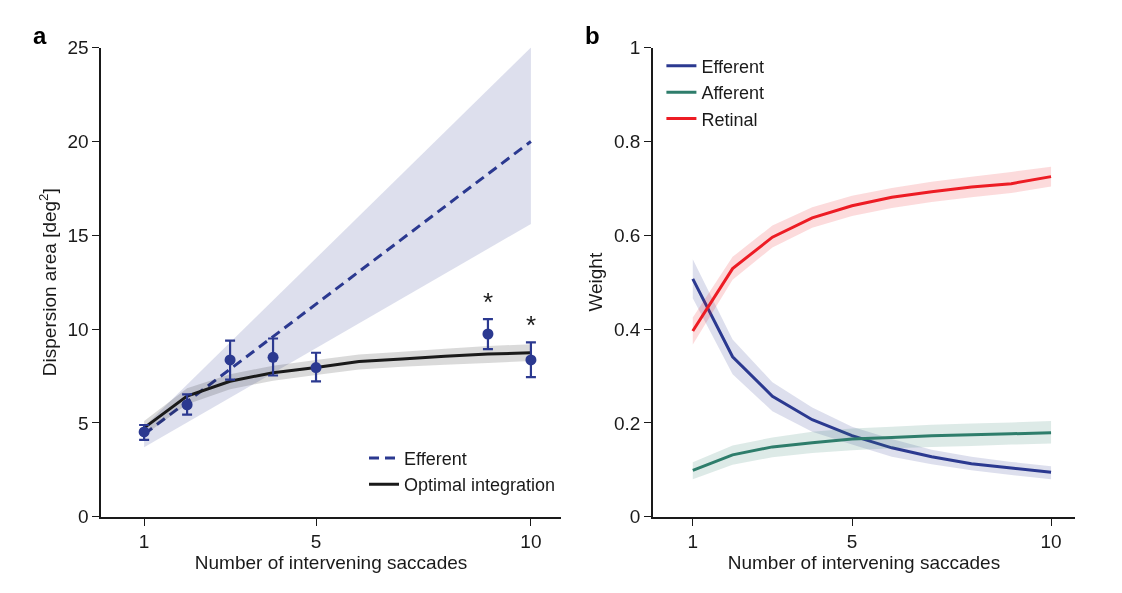 This screenshot has height=593, width=1122. What do you see at coordinates (78, 235) in the screenshot?
I see `y-tick-label: 15` at bounding box center [78, 235].